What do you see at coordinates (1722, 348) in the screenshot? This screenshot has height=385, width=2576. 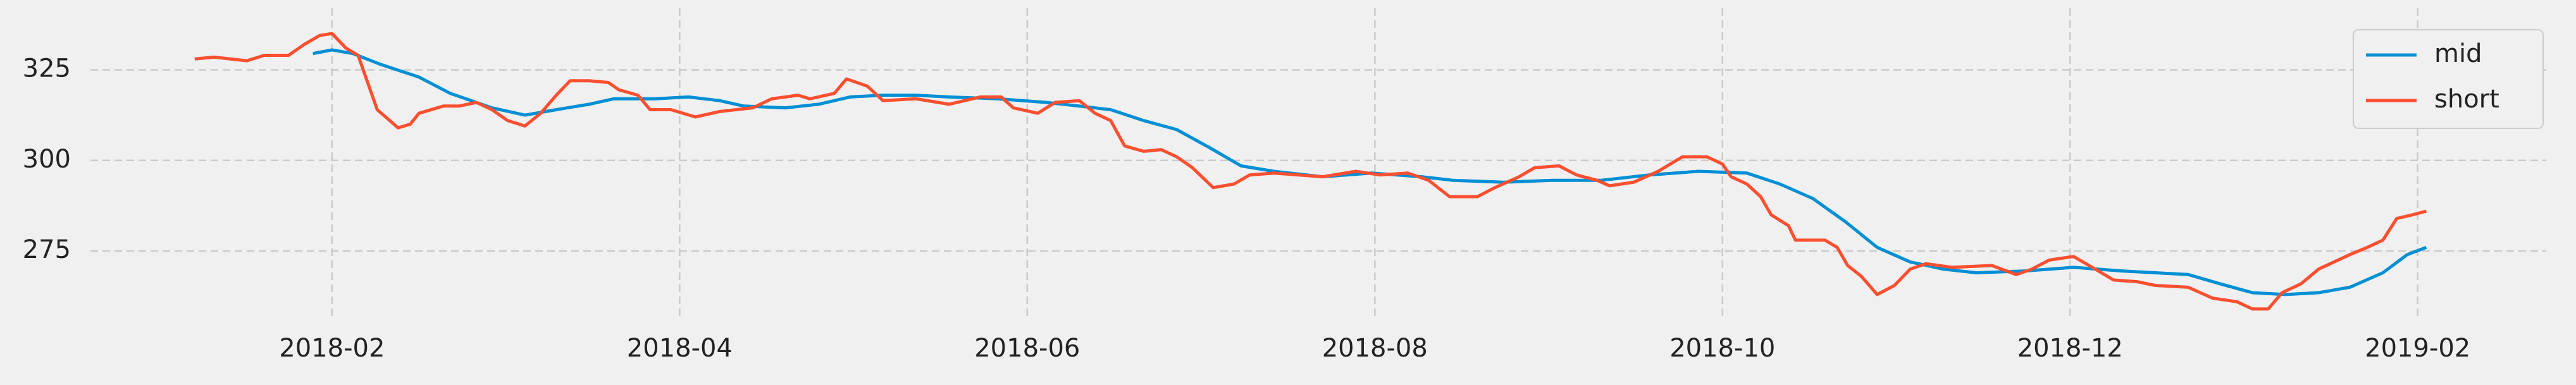 I see `x-tick-label: 2018-10` at bounding box center [1722, 348].